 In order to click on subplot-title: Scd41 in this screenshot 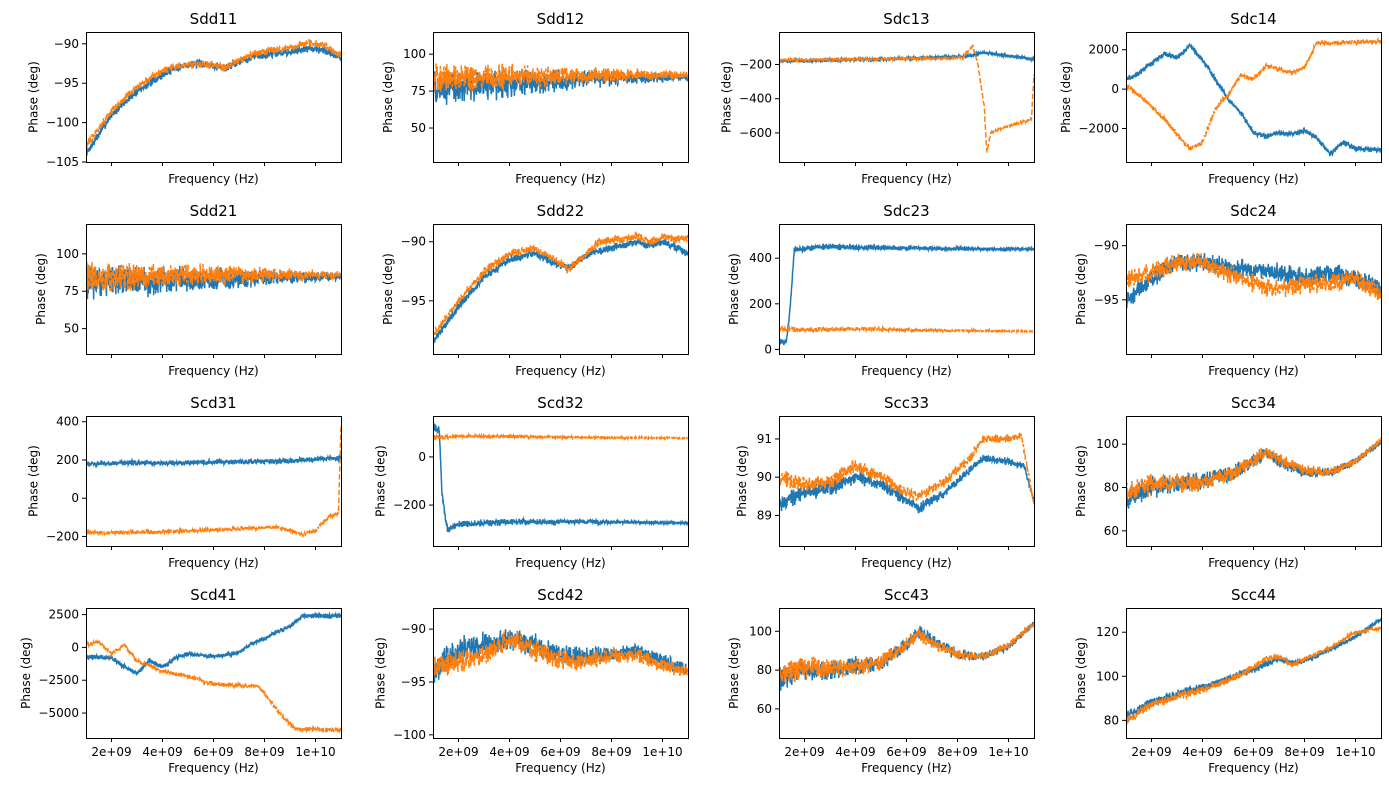, I will do `click(213, 595)`.